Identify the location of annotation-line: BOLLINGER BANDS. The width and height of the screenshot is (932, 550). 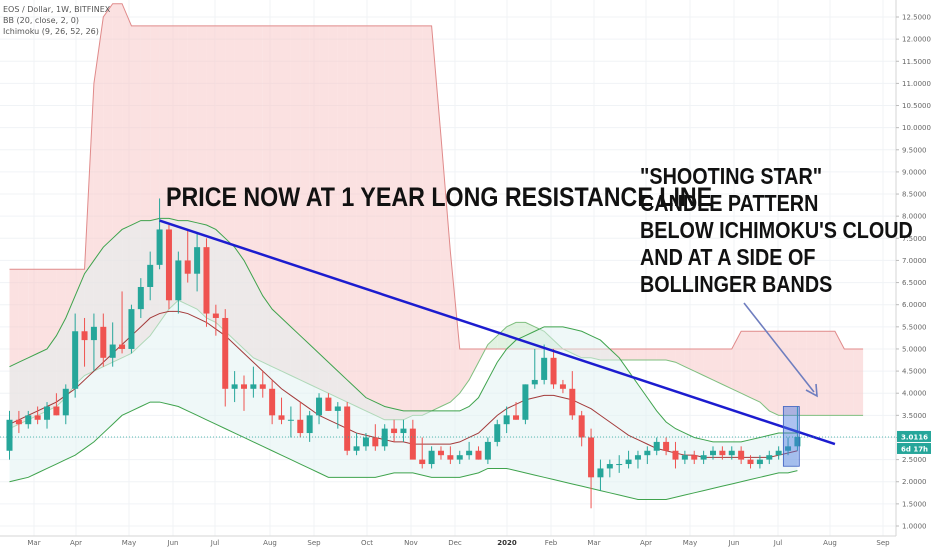
(736, 284).